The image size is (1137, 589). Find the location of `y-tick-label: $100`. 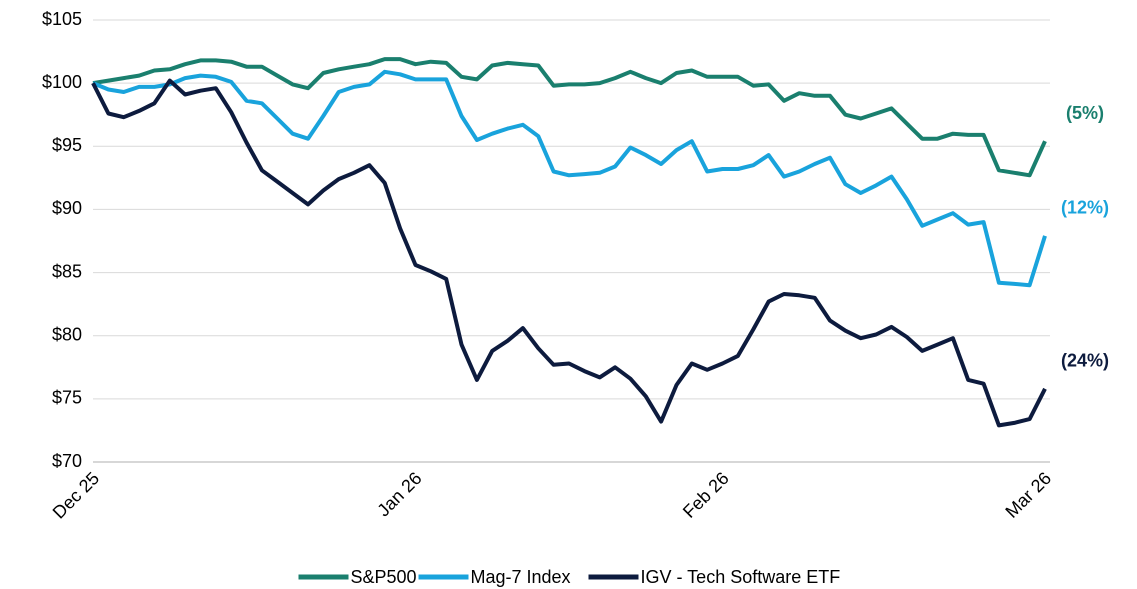

y-tick-label: $100 is located at coordinates (62, 82).